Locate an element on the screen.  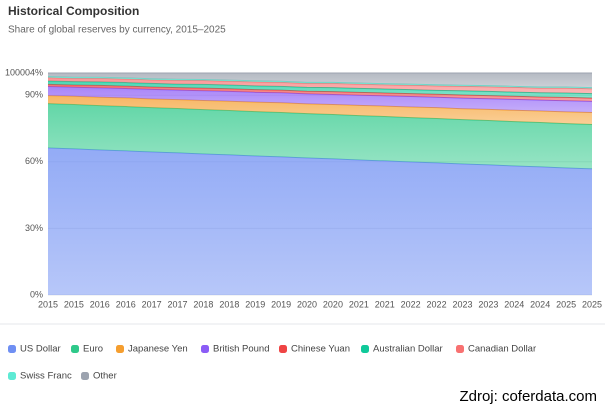
chart-title: Historical Composition is located at coordinates (73, 11).